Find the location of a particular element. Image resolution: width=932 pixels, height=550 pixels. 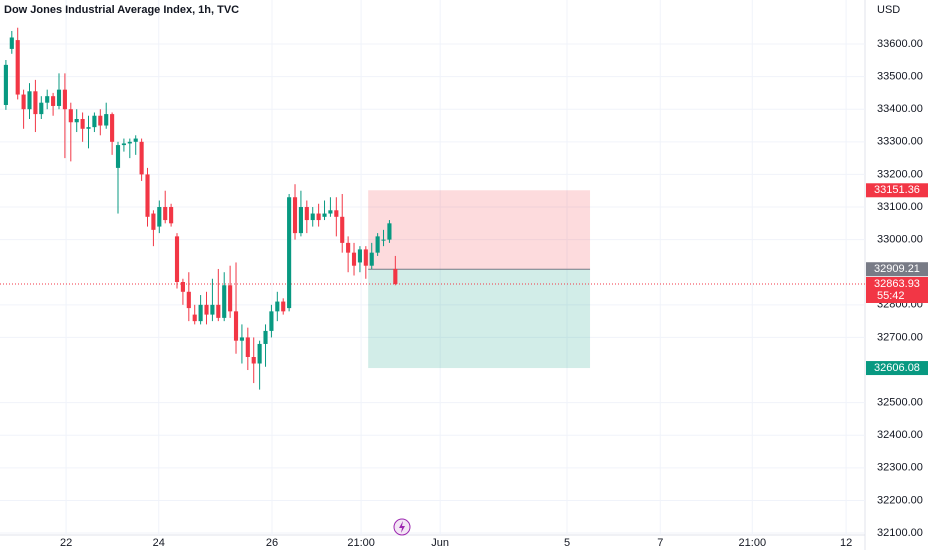

y-tick-label: 32500.00 is located at coordinates (900, 403).